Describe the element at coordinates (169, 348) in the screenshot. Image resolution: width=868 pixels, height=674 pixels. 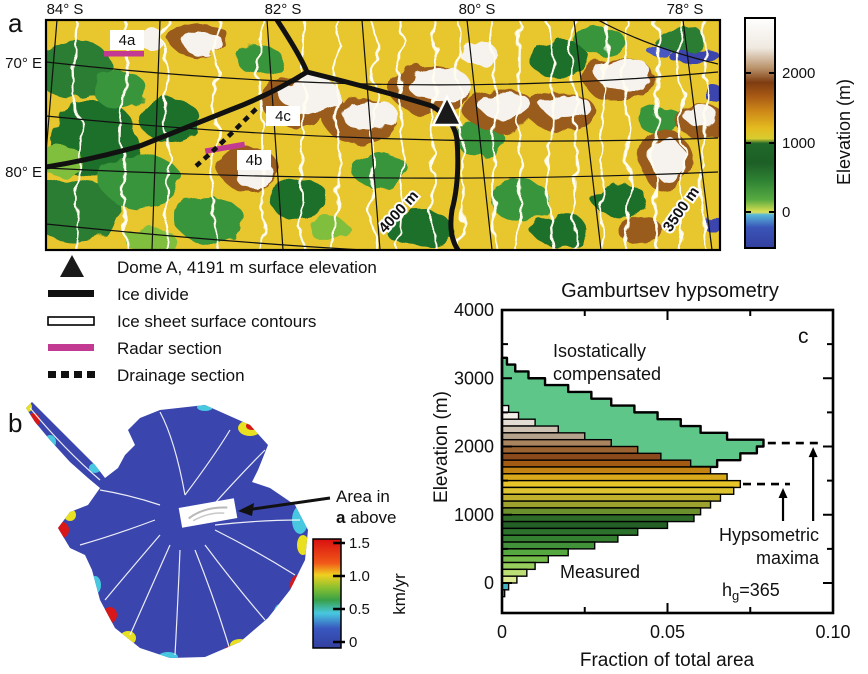
I see `legend-item-radar: Radar section` at that location.